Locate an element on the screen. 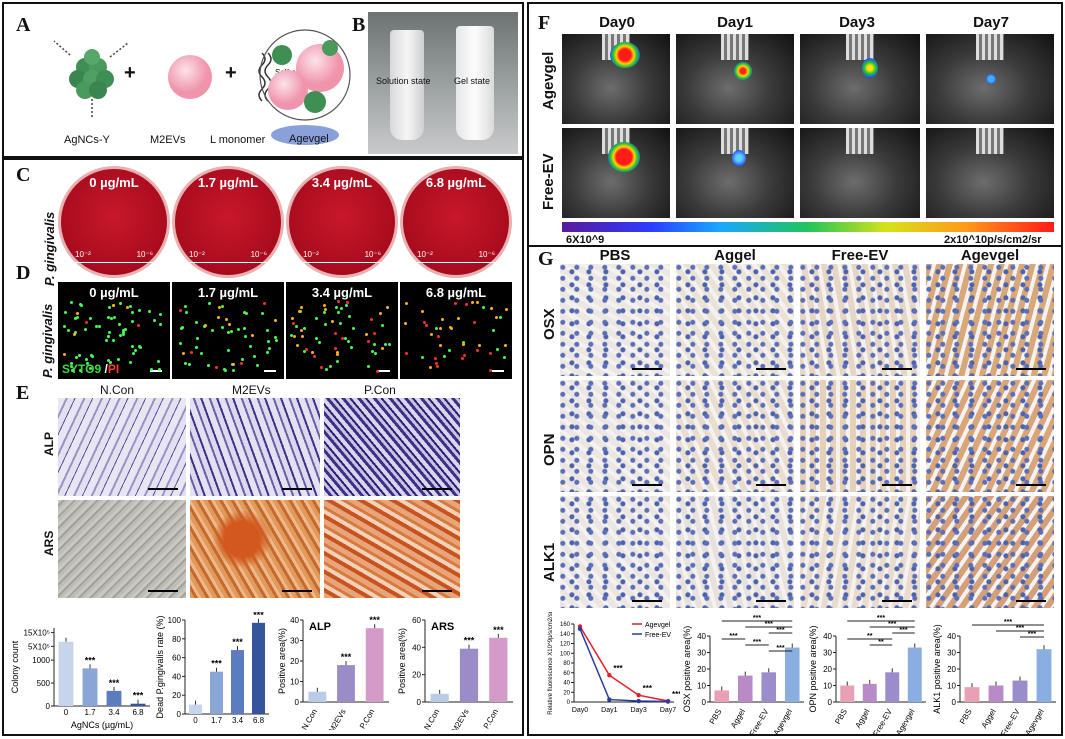 This screenshot has height=739, width=1065. x-tick-label: PBS is located at coordinates (841, 717).